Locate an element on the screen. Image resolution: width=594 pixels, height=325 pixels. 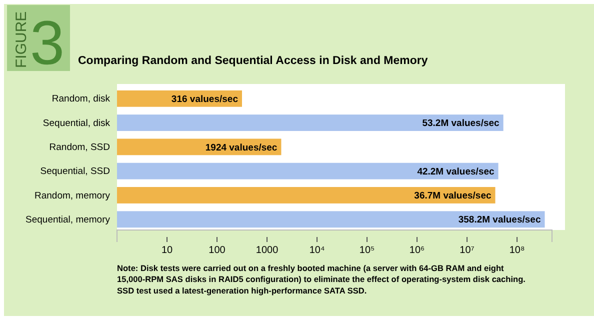
data-label: 316 values/sec is located at coordinates (204, 99).